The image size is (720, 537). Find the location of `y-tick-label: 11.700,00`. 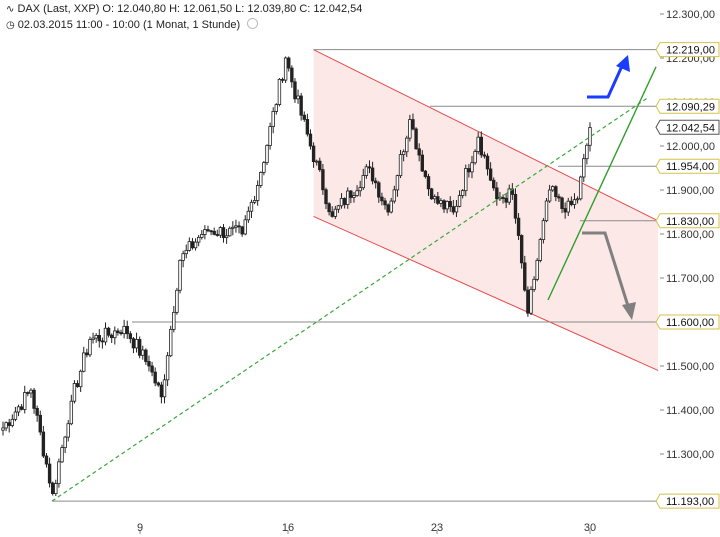

y-tick-label: 11.700,00 is located at coordinates (690, 279).